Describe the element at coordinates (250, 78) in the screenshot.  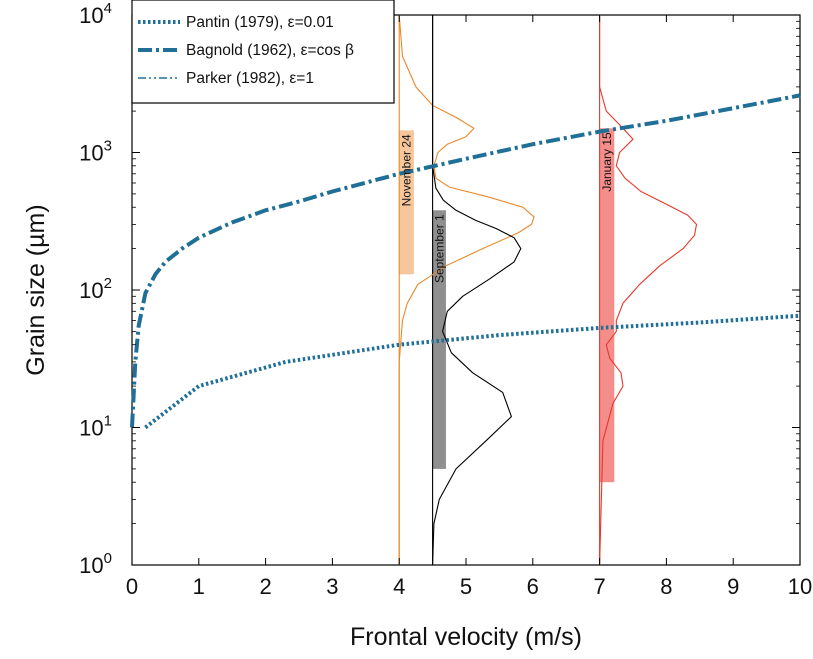
I see `legend-entry-parker: Parker (1982), ε=1` at that location.